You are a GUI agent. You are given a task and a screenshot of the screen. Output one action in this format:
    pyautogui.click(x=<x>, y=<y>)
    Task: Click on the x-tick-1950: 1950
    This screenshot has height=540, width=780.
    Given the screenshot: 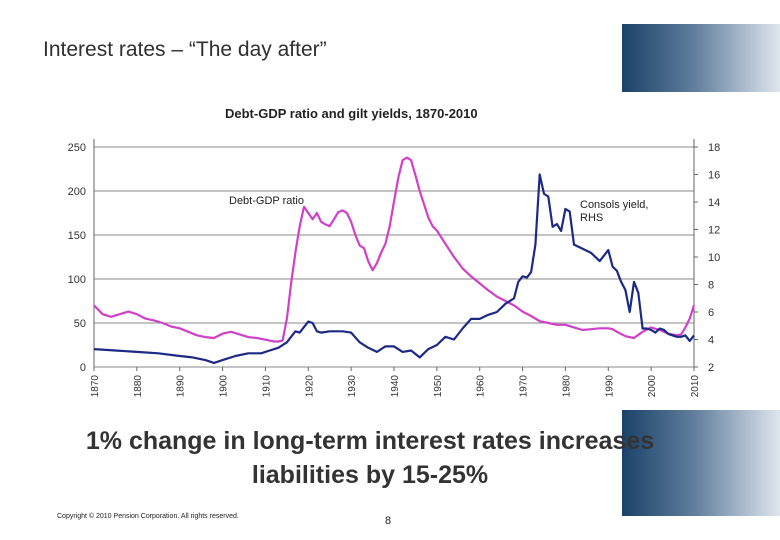 What is the action you would take?
    pyautogui.click(x=438, y=386)
    